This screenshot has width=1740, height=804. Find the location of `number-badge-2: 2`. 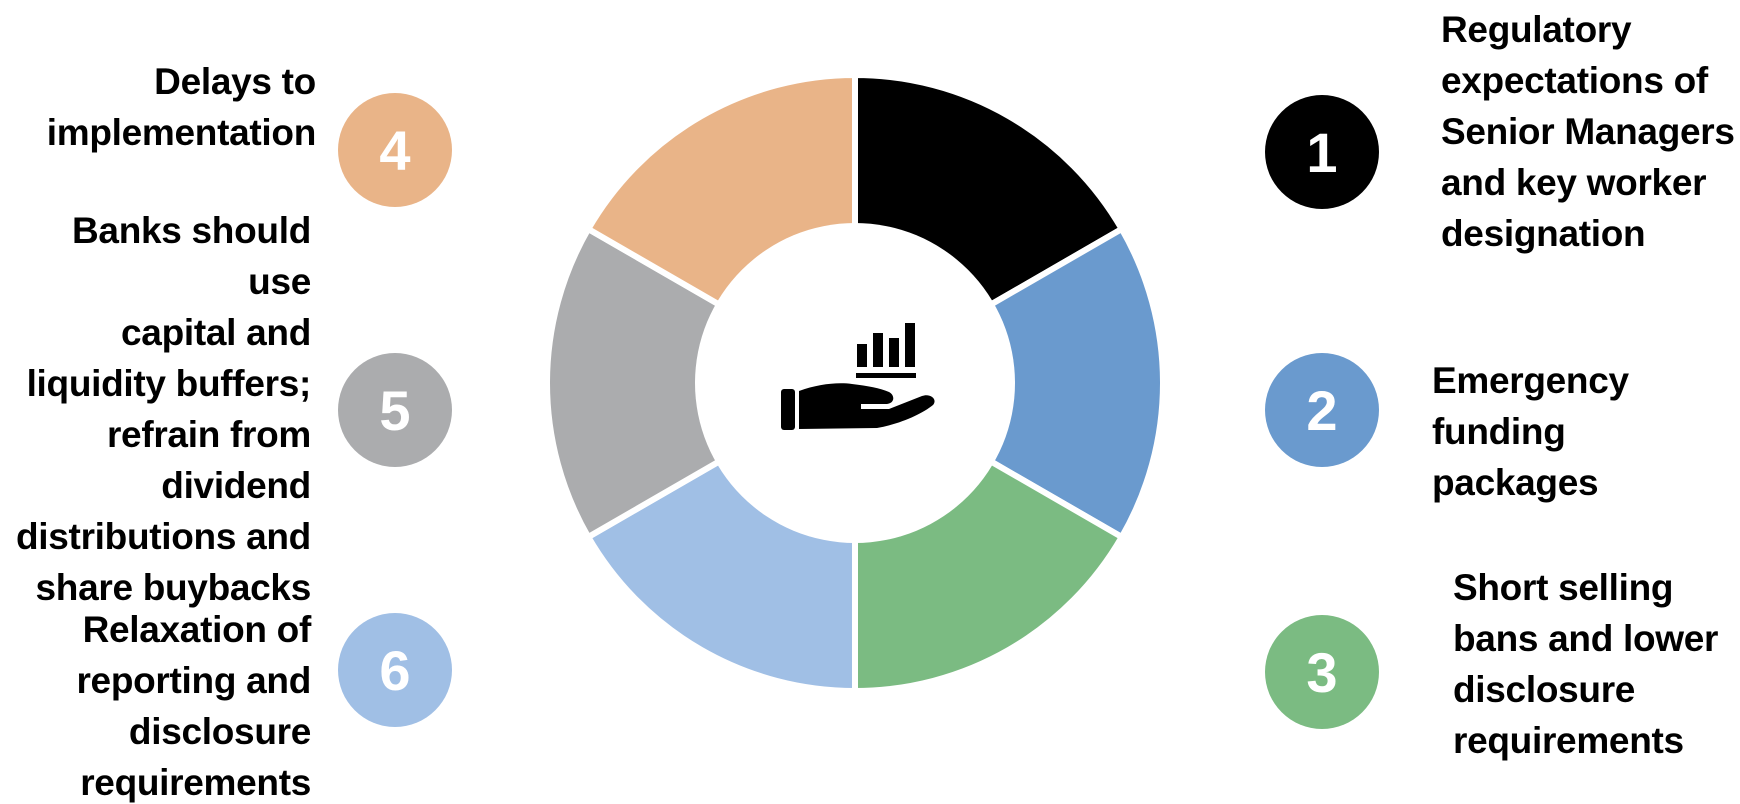

number-badge-2: 2 is located at coordinates (1322, 410).